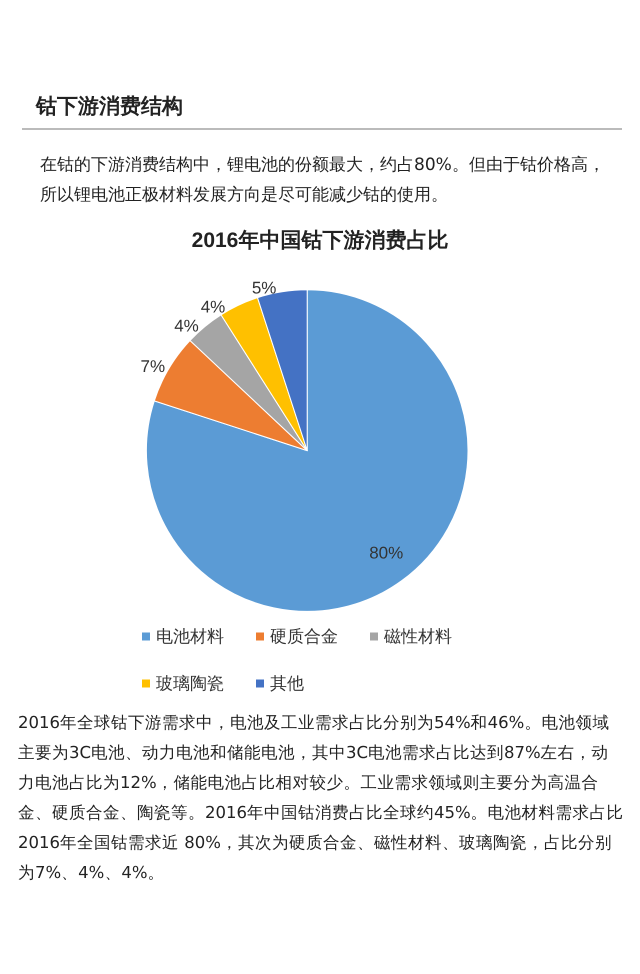  What do you see at coordinates (386, 553) in the screenshot?
I see `data-label: 80%` at bounding box center [386, 553].